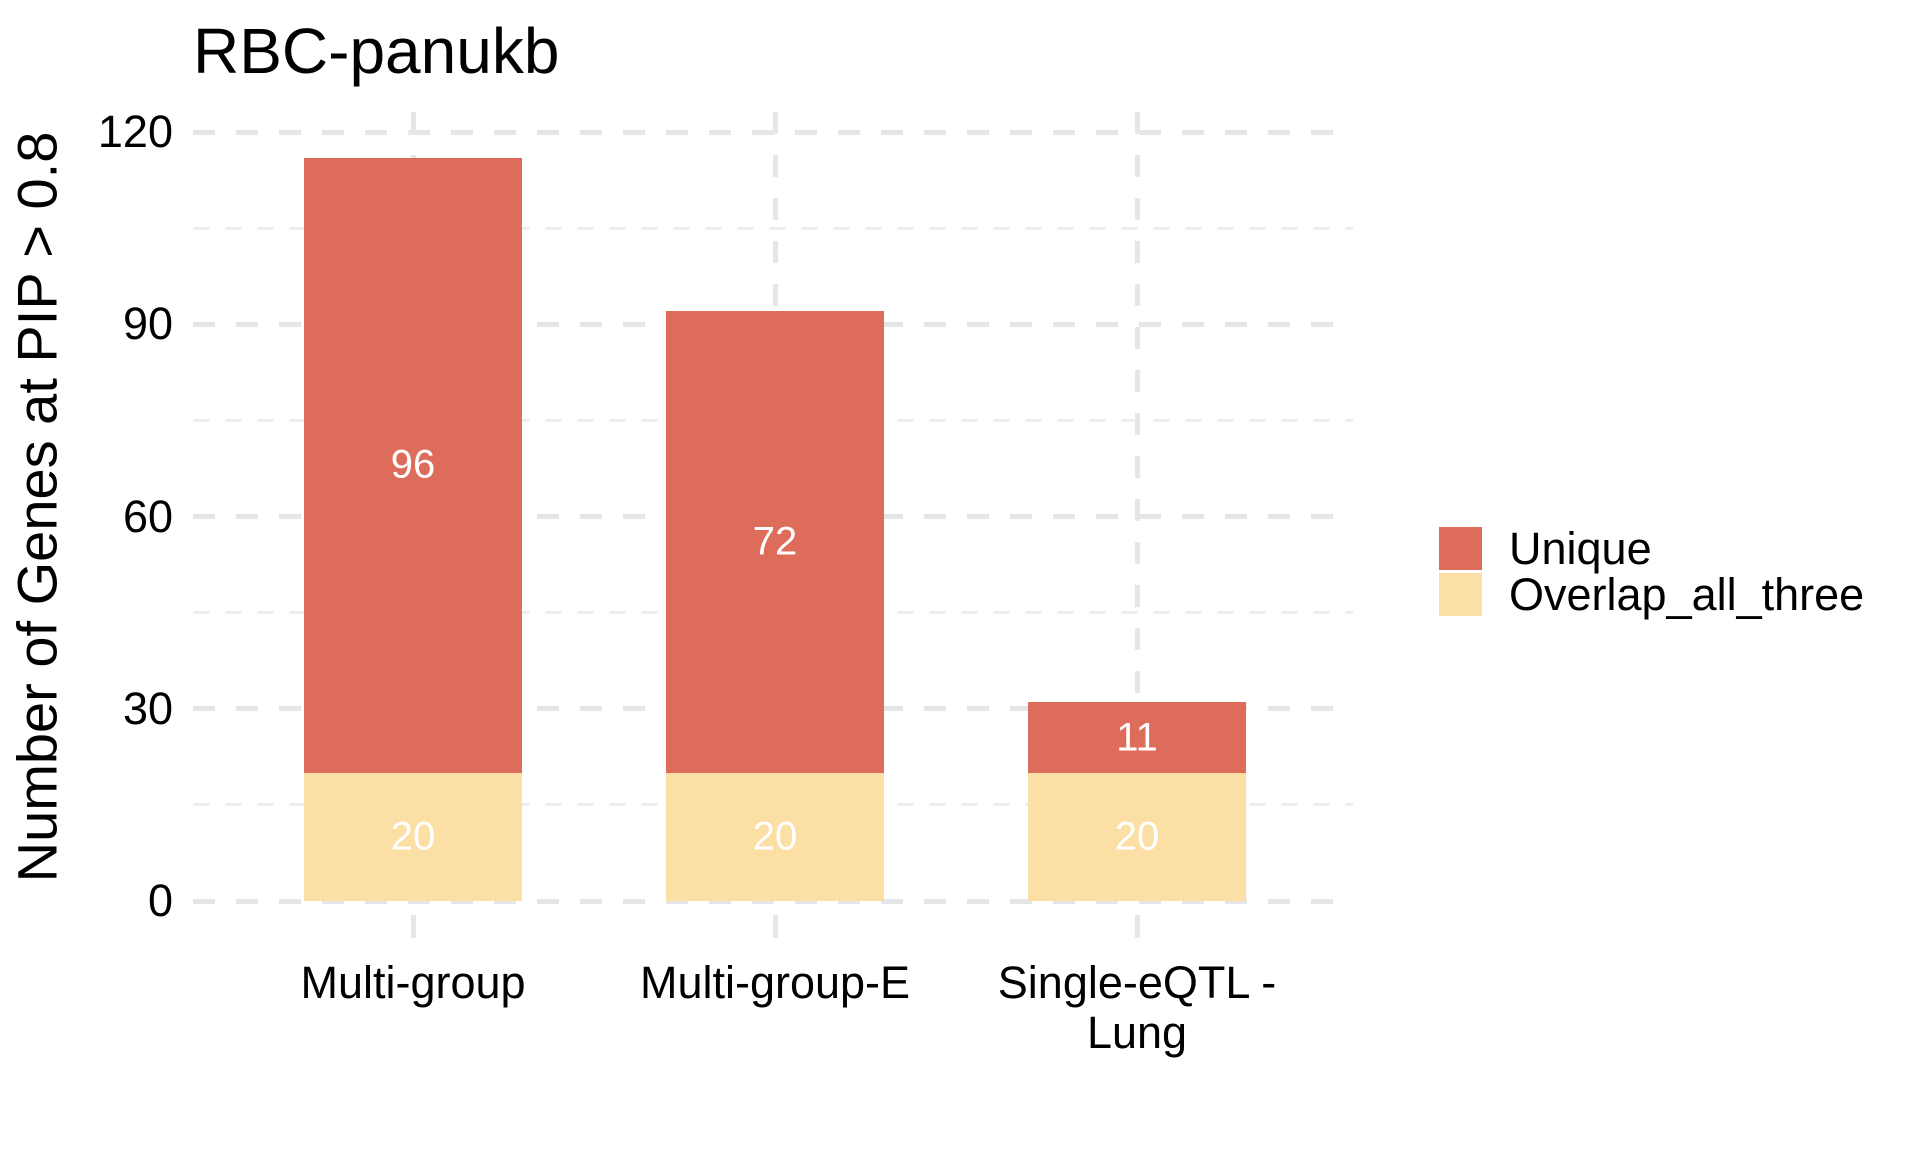 Image resolution: width=1920 pixels, height=1152 pixels. What do you see at coordinates (160, 900) in the screenshot?
I see `y-tick-label: 0` at bounding box center [160, 900].